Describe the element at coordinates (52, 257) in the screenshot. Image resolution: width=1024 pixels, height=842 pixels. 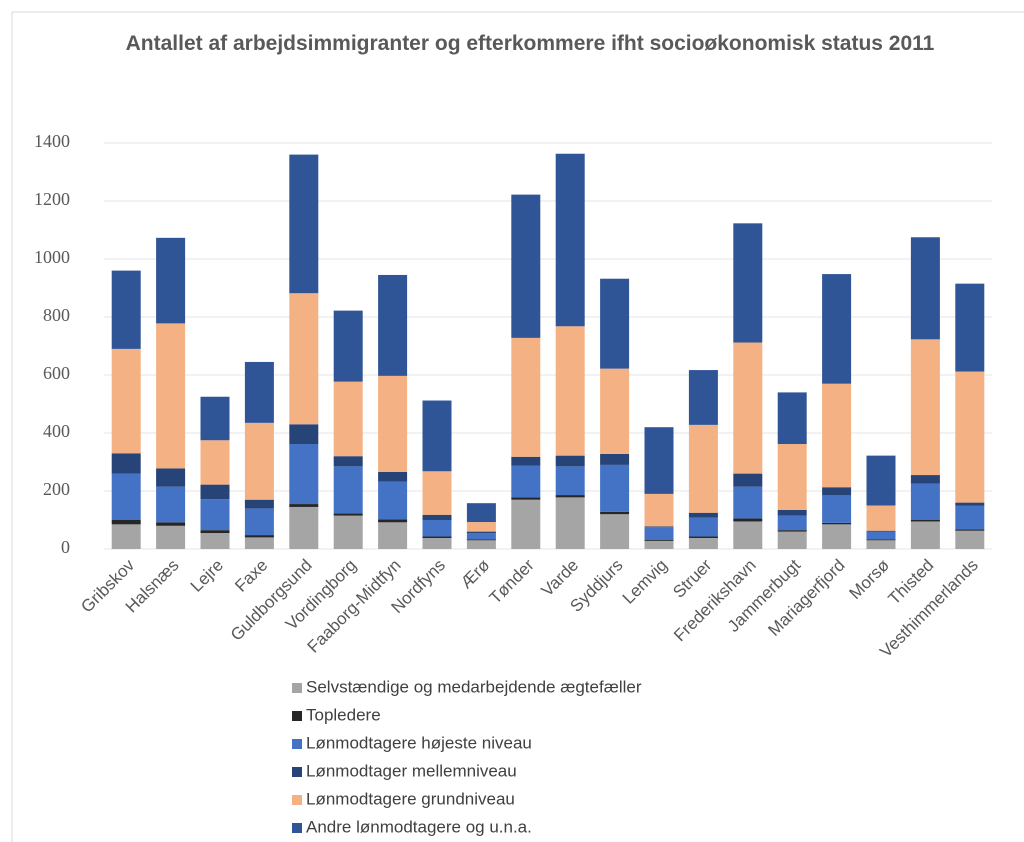
I see `y-tick-label: 1000` at that location.